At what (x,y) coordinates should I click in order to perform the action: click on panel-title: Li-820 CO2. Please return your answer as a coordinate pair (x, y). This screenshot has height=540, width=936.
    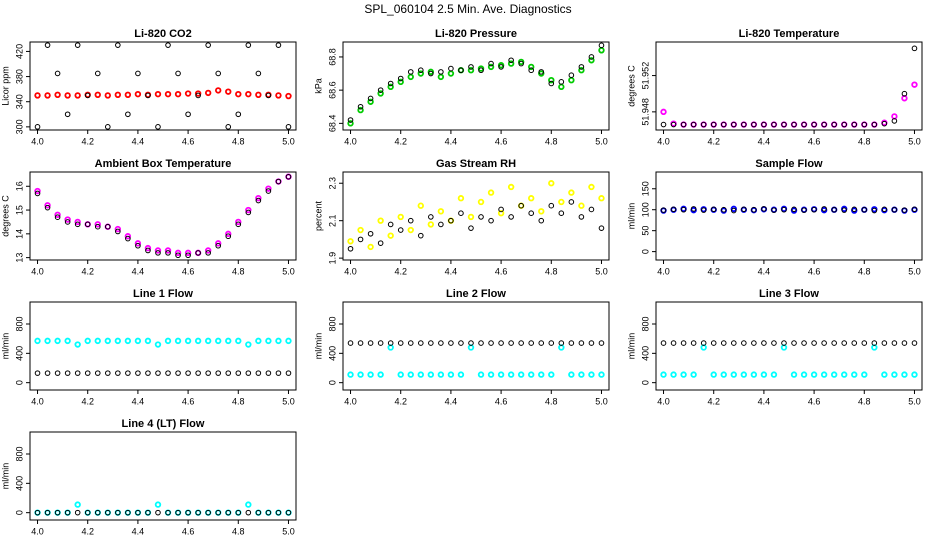
    Looking at the image, I should click on (162, 34).